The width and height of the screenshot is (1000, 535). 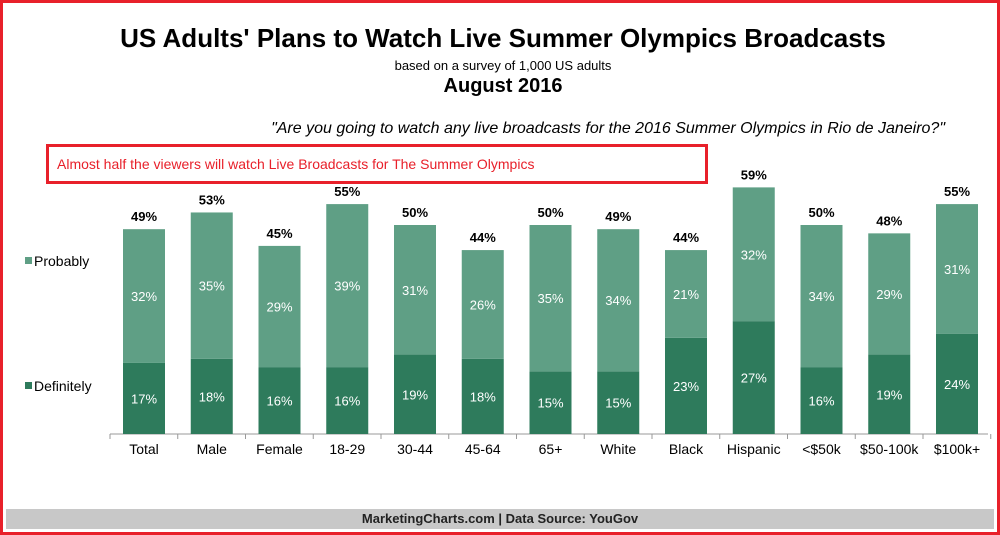 I want to click on data-label-definitely: 17%, so click(x=144, y=398).